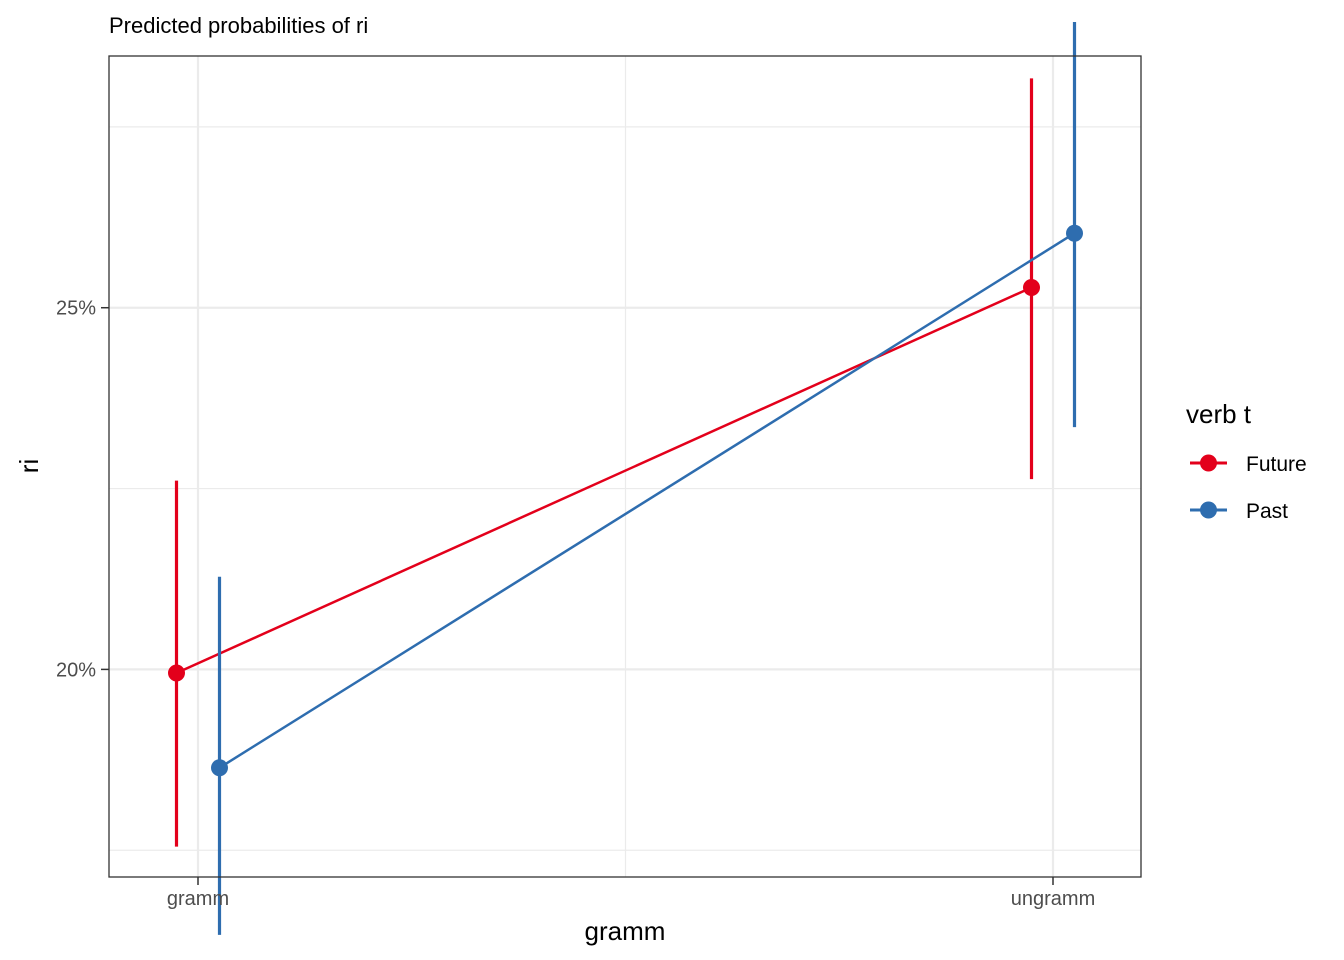 This screenshot has width=1344, height=960. Describe the element at coordinates (198, 899) in the screenshot. I see `x-tick-label: gramm` at that location.